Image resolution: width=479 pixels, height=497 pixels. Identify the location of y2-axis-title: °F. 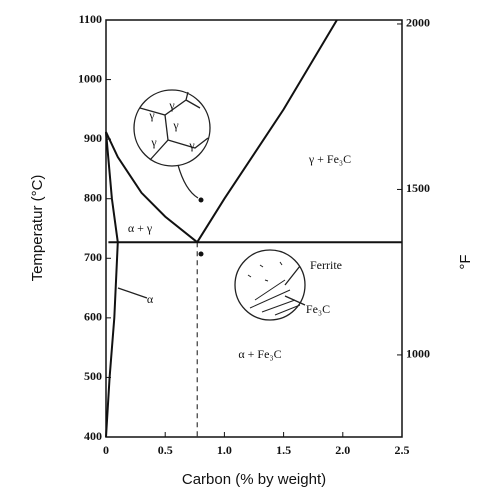
(465, 261).